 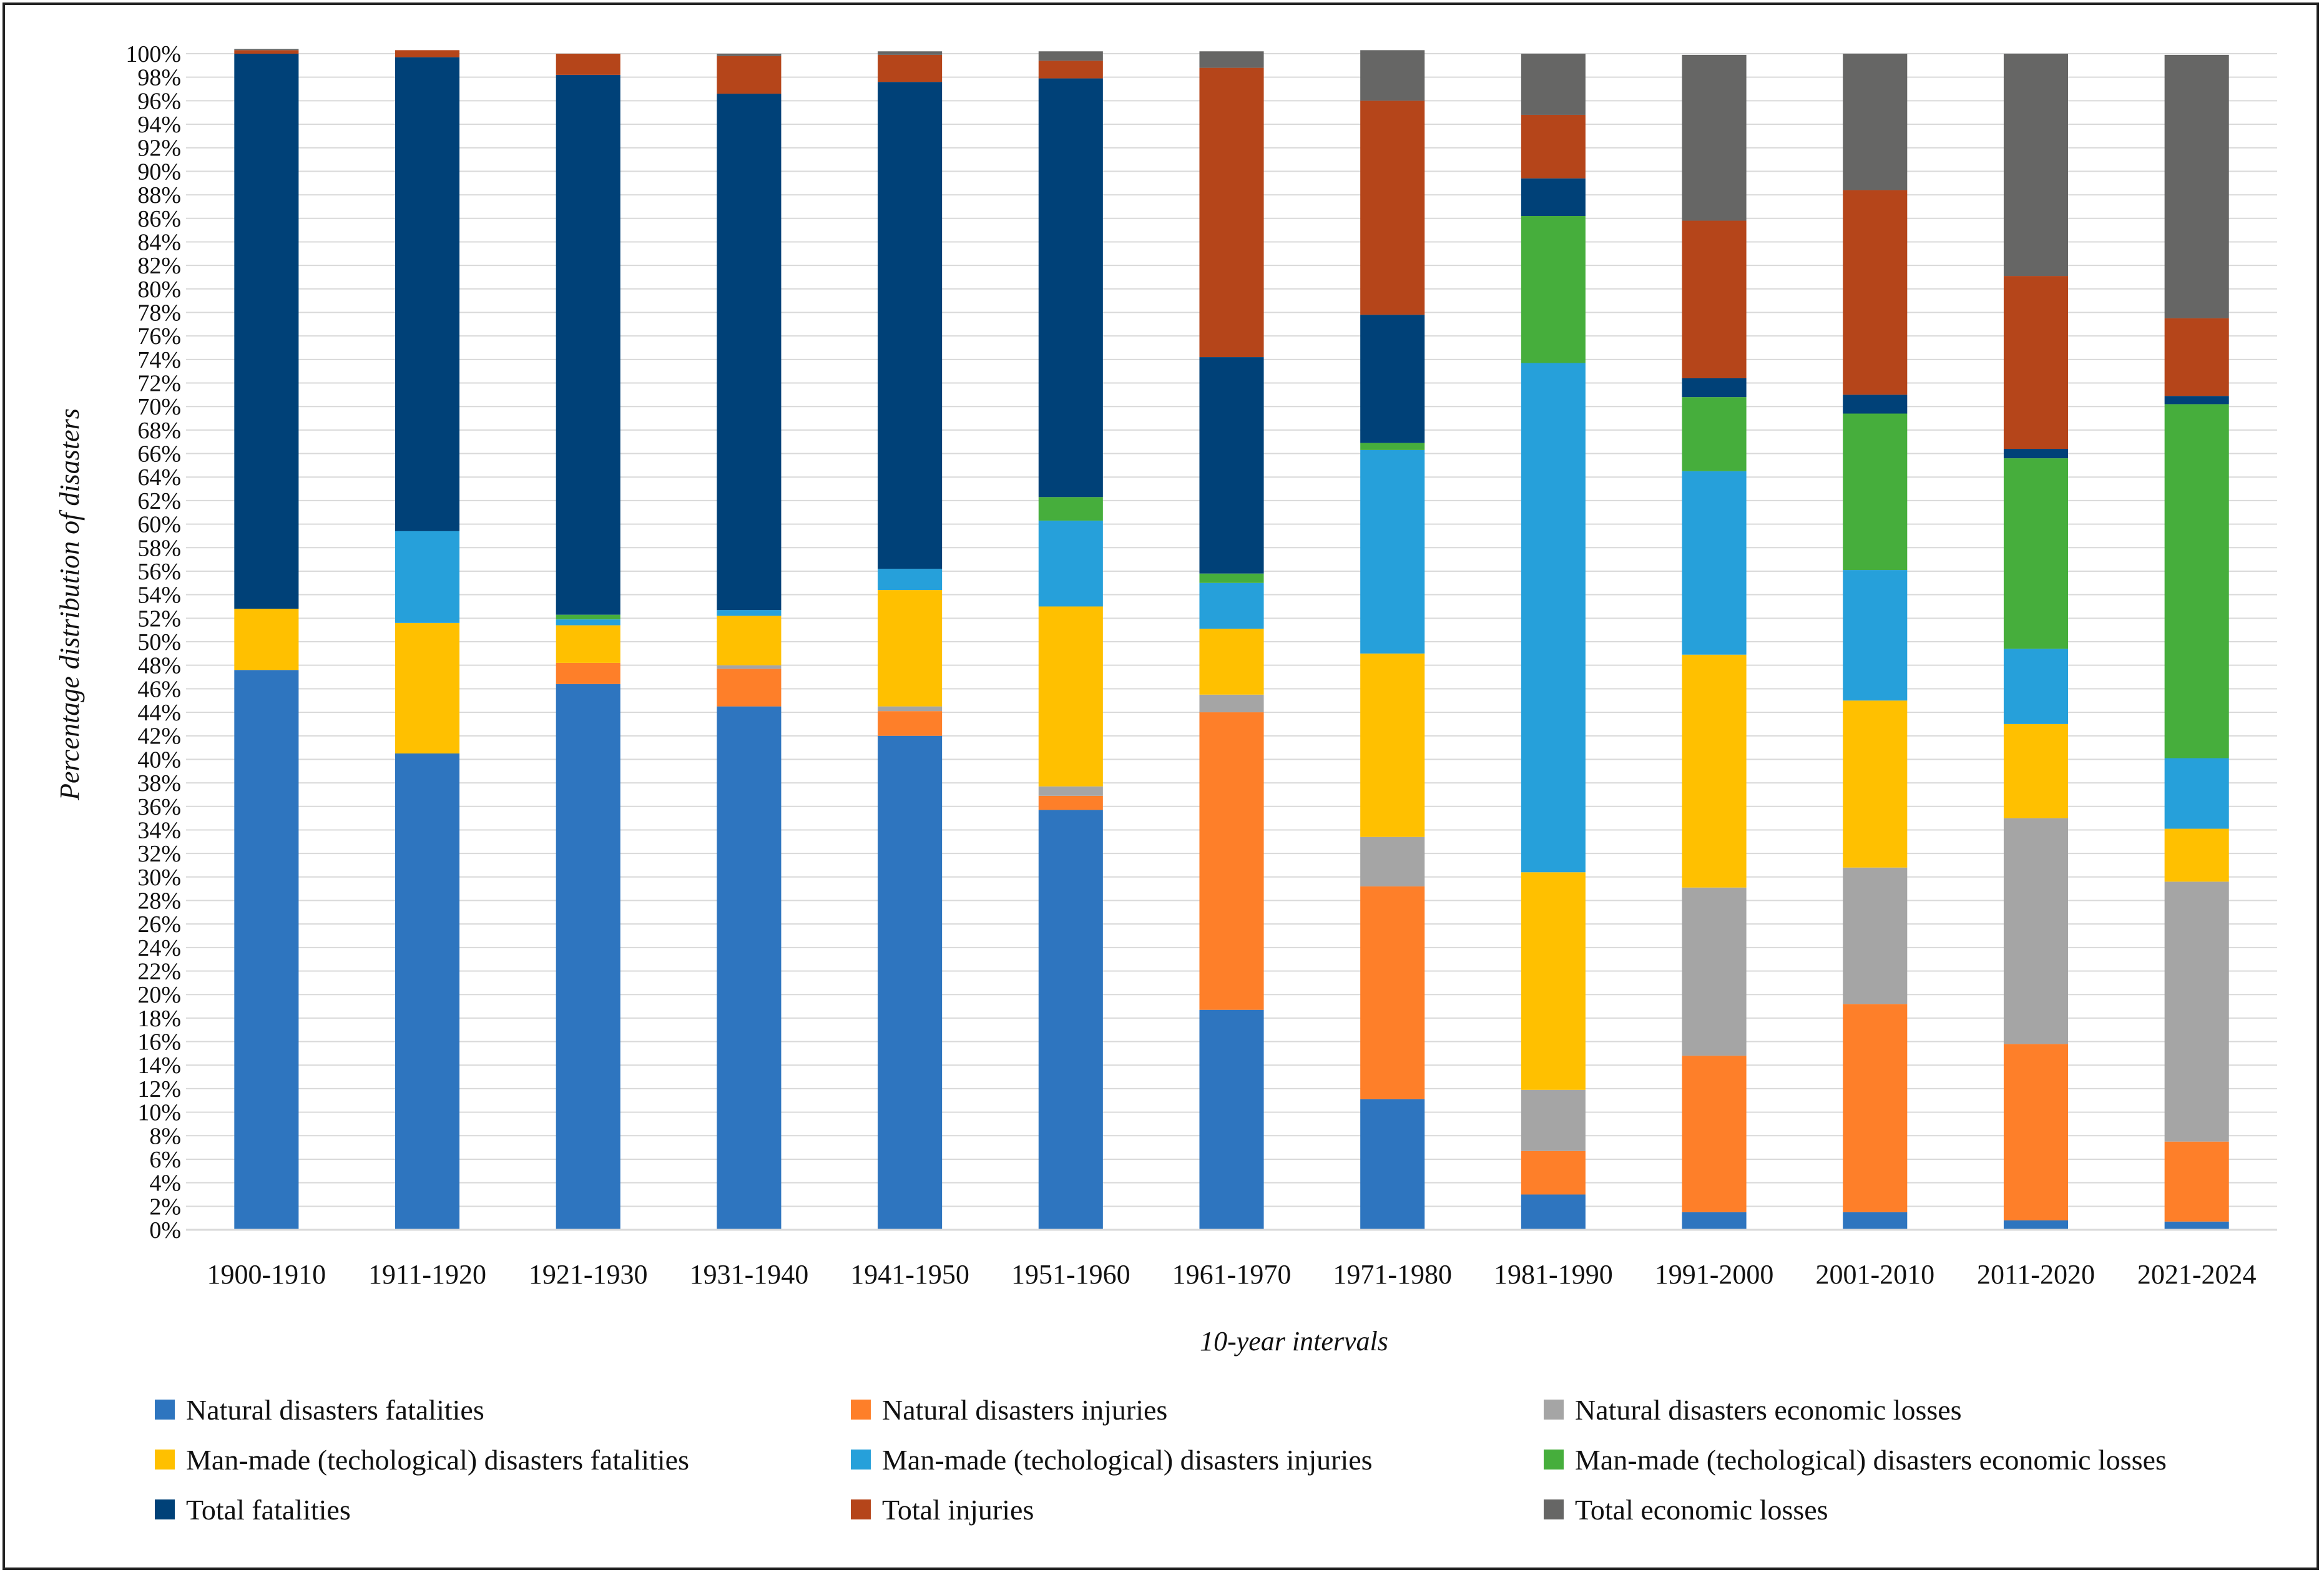 What do you see at coordinates (159, 313) in the screenshot?
I see `y-tick-label: 78%` at bounding box center [159, 313].